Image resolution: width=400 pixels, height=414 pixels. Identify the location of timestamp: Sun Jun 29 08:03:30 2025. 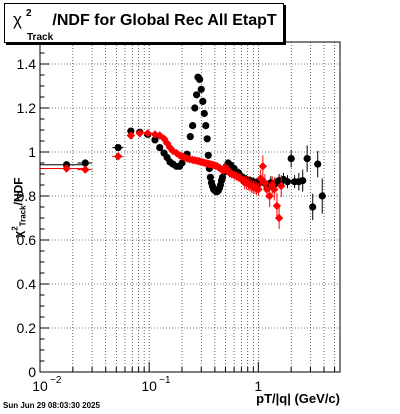
(51, 405).